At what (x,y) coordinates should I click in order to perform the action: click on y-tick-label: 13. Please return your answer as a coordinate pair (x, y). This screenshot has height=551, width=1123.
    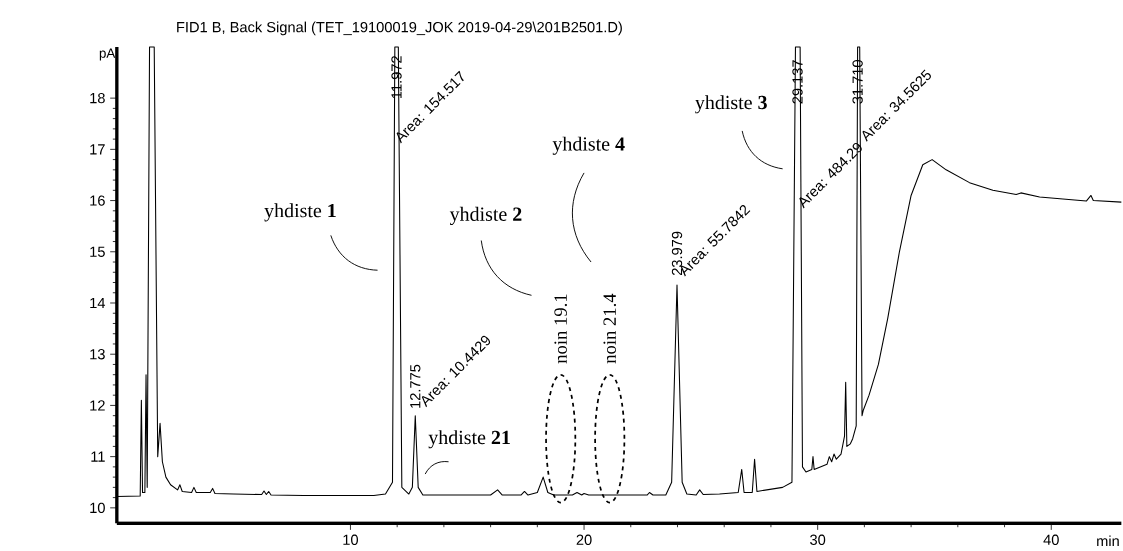
    Looking at the image, I should click on (97, 354).